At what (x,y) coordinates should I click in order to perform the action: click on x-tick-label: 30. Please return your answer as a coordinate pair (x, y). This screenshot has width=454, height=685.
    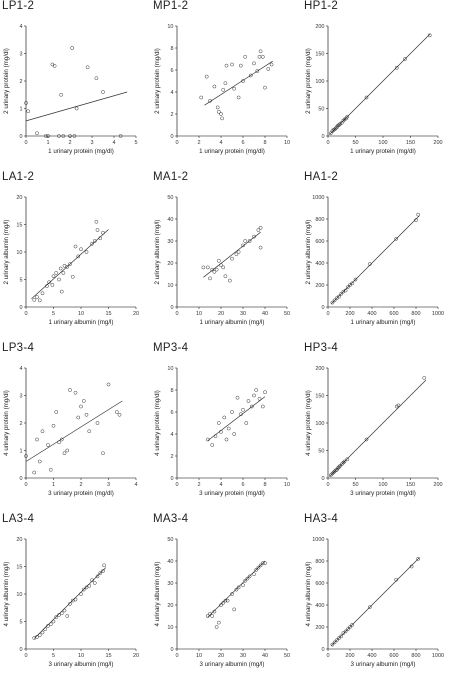
    Looking at the image, I should click on (243, 314).